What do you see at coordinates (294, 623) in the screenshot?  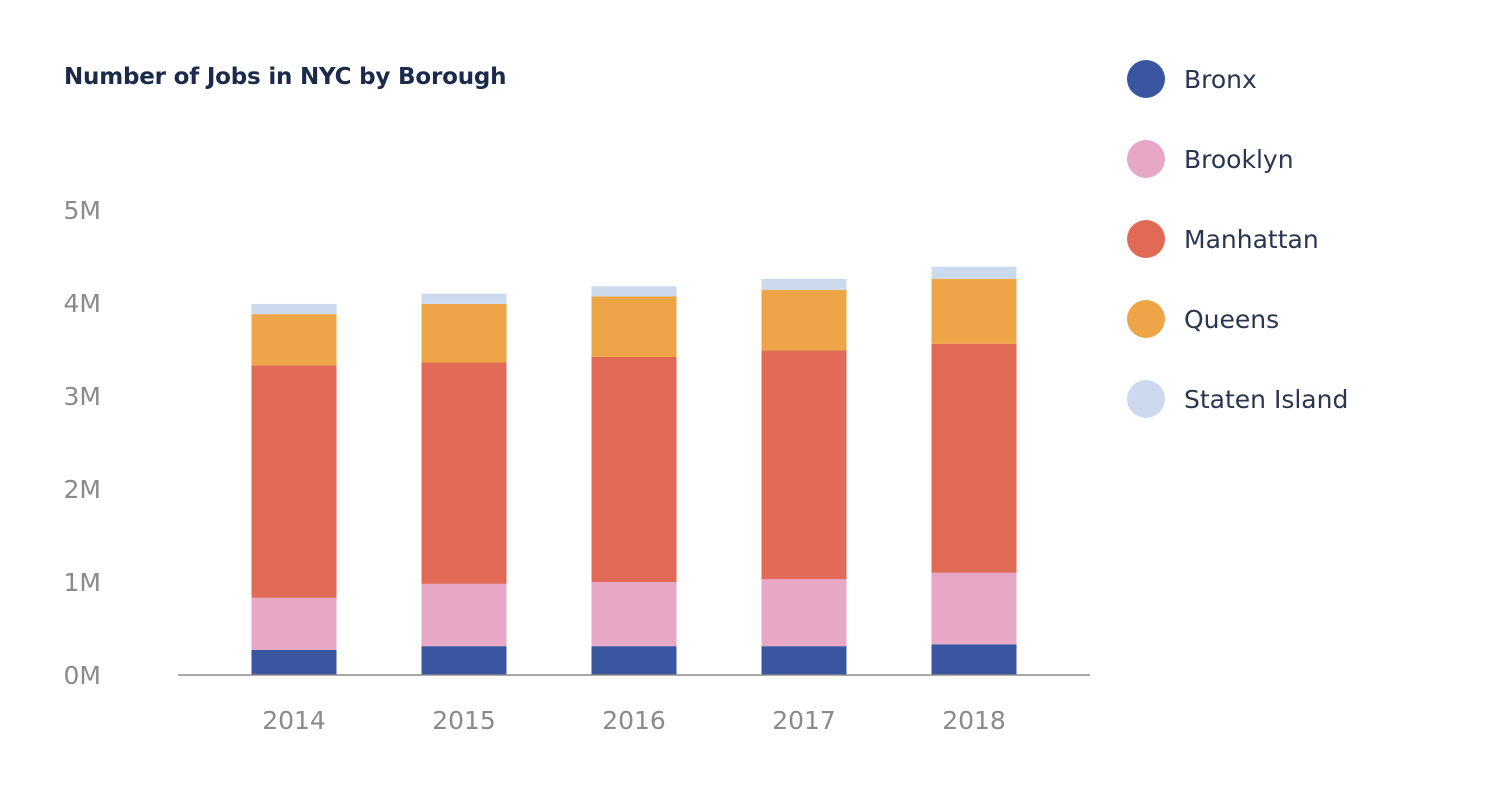 I see `bar-segment-brooklyn-2014` at bounding box center [294, 623].